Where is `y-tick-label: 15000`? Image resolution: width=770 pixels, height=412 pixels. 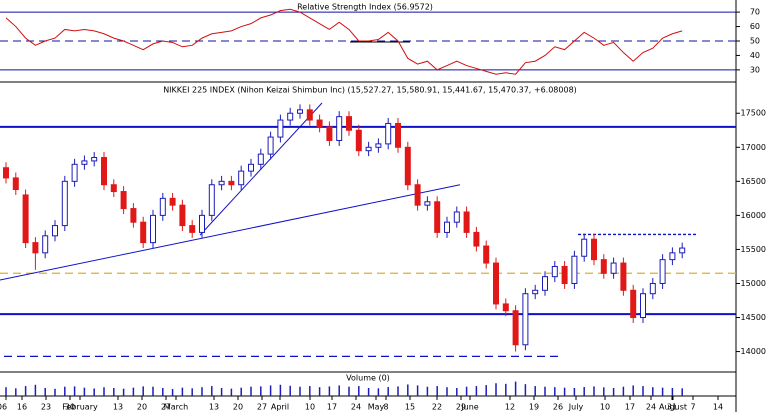
y-tick-label: 15000 is located at coordinates (753, 283).